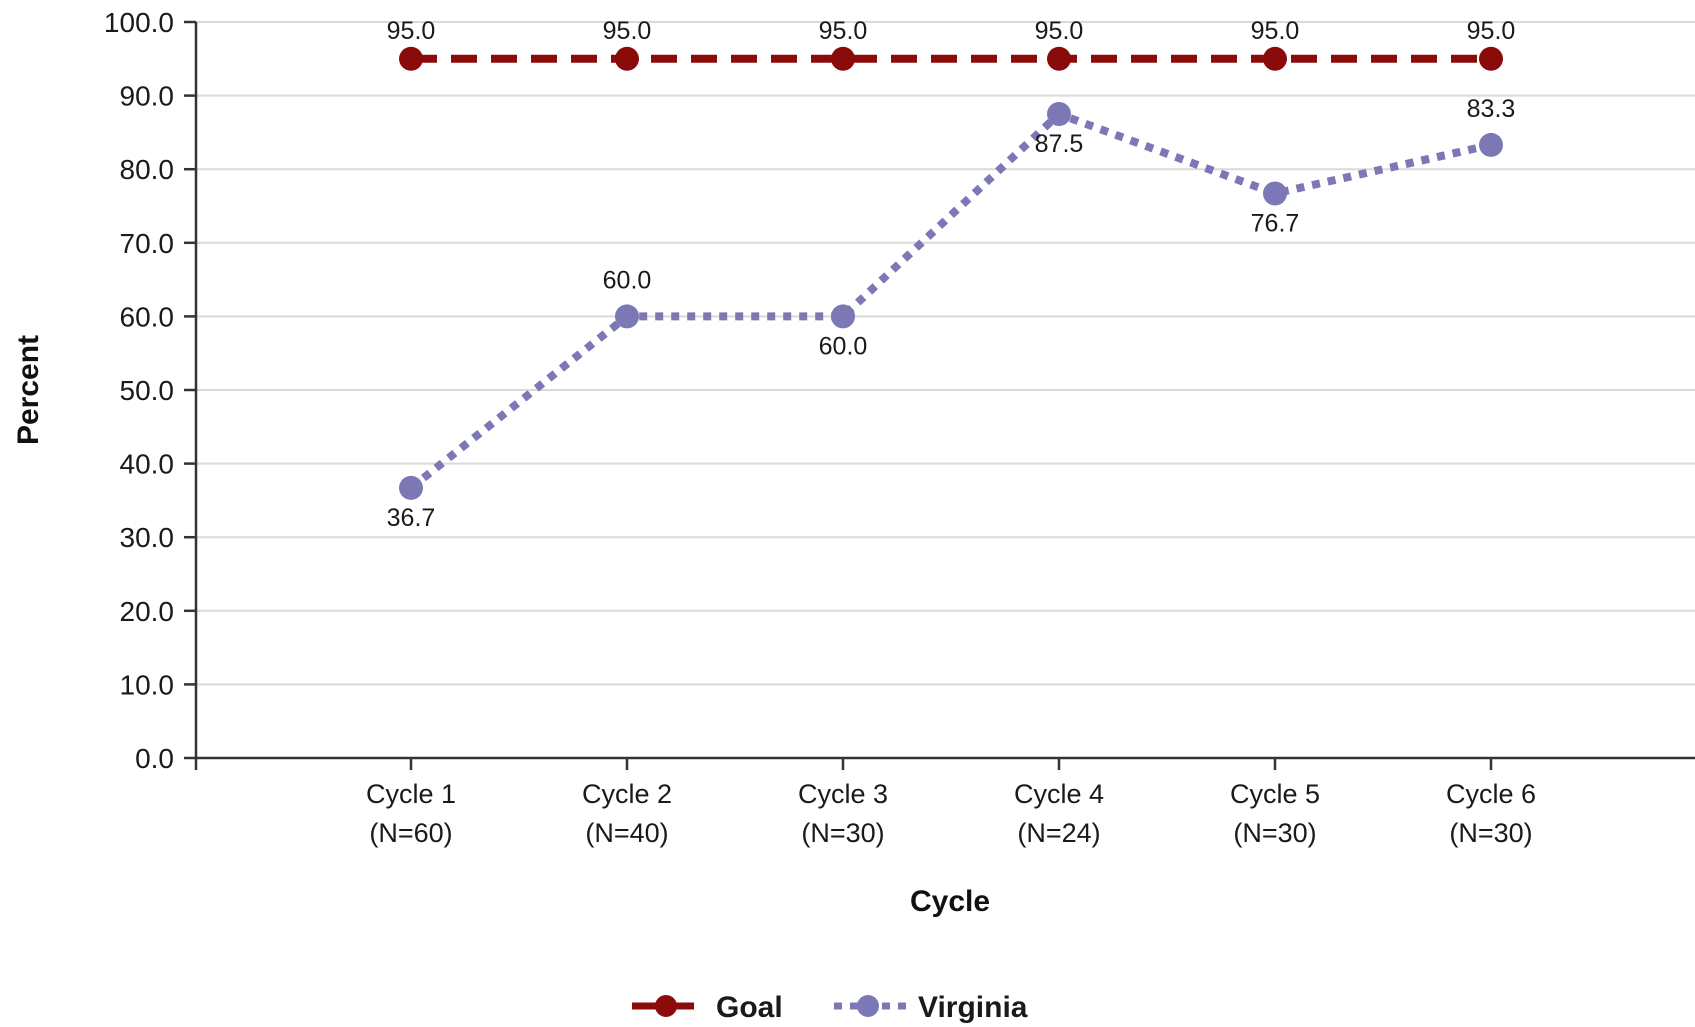  What do you see at coordinates (147, 243) in the screenshot?
I see `y-tick-label: 70.0` at bounding box center [147, 243].